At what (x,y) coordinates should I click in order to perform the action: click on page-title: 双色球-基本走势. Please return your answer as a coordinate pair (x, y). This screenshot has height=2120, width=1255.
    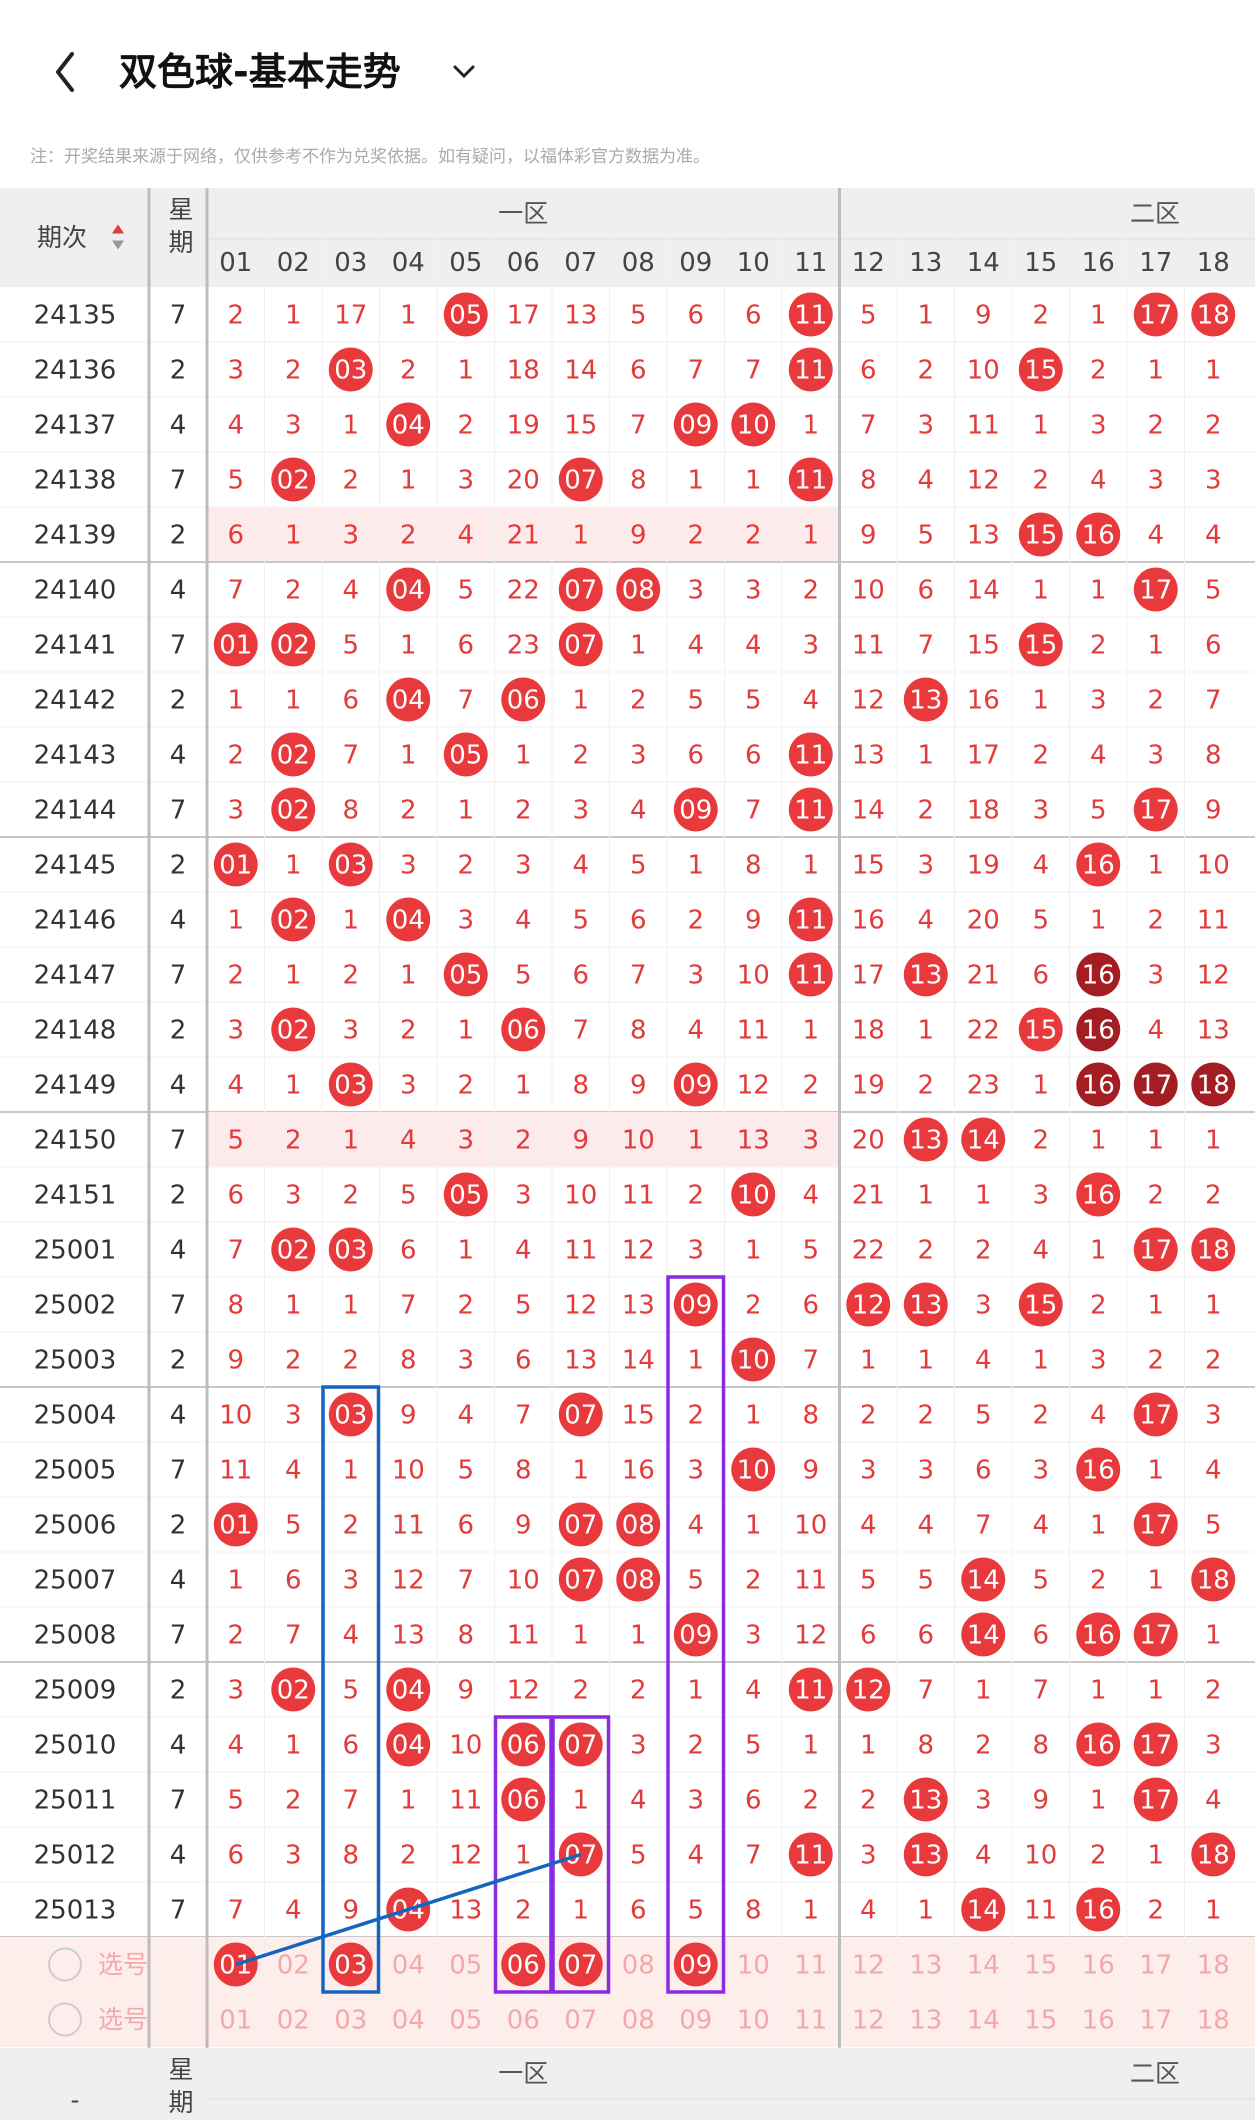
    Looking at the image, I should click on (260, 72).